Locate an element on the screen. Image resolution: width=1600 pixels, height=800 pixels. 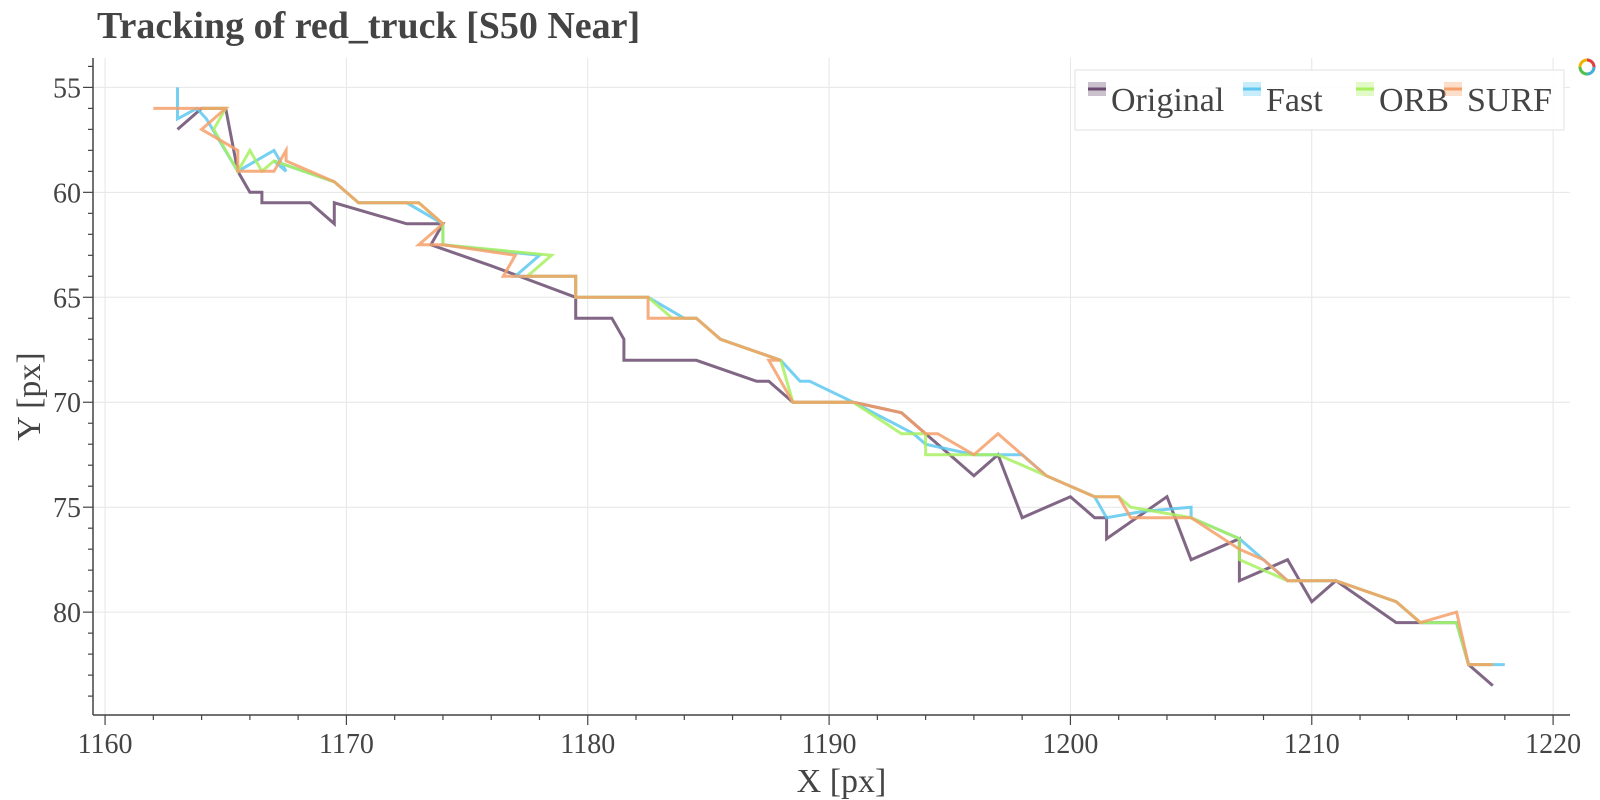
x-tick-label: 1190 is located at coordinates (829, 744).